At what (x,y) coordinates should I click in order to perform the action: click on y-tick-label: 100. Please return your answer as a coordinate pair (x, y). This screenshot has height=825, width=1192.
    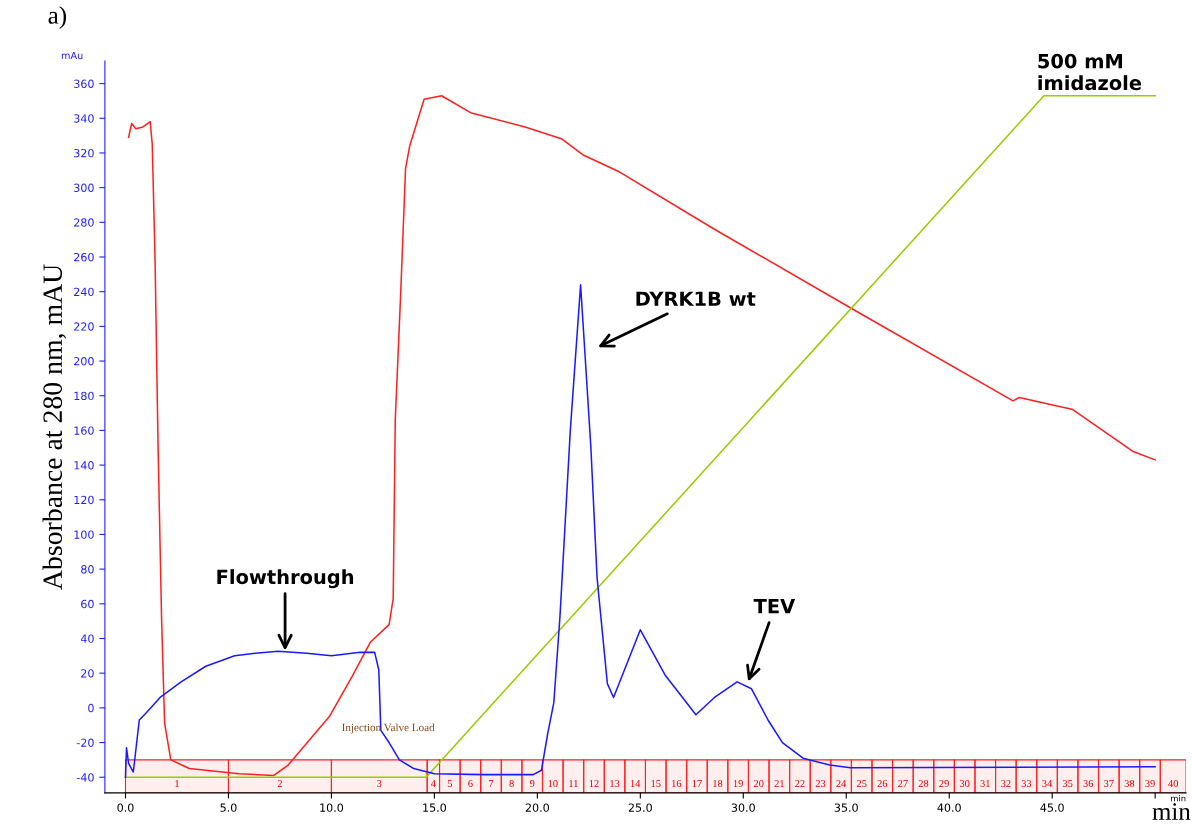
    Looking at the image, I should click on (84, 534).